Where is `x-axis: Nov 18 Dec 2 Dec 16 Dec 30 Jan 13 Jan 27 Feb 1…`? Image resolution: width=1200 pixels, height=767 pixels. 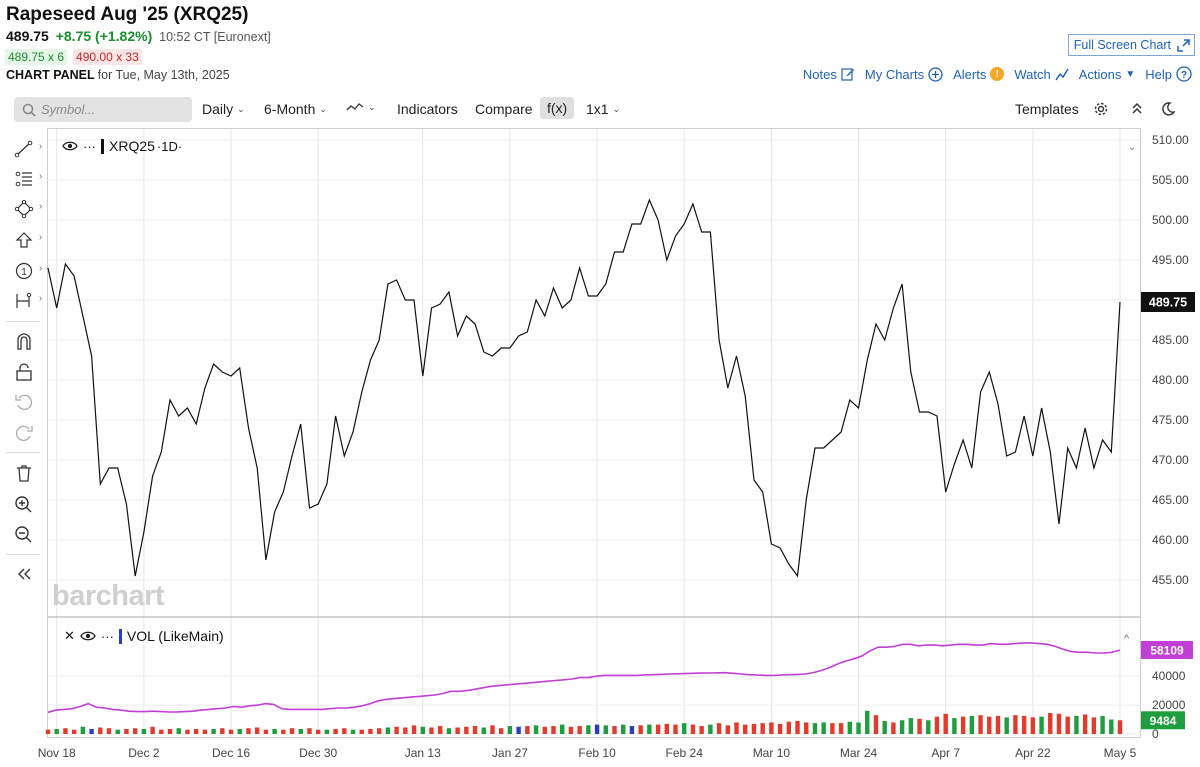 x-axis: Nov 18 Dec 2 Dec 16 Dec 30 Jan 13 Jan 27 Feb 1… is located at coordinates (587, 753).